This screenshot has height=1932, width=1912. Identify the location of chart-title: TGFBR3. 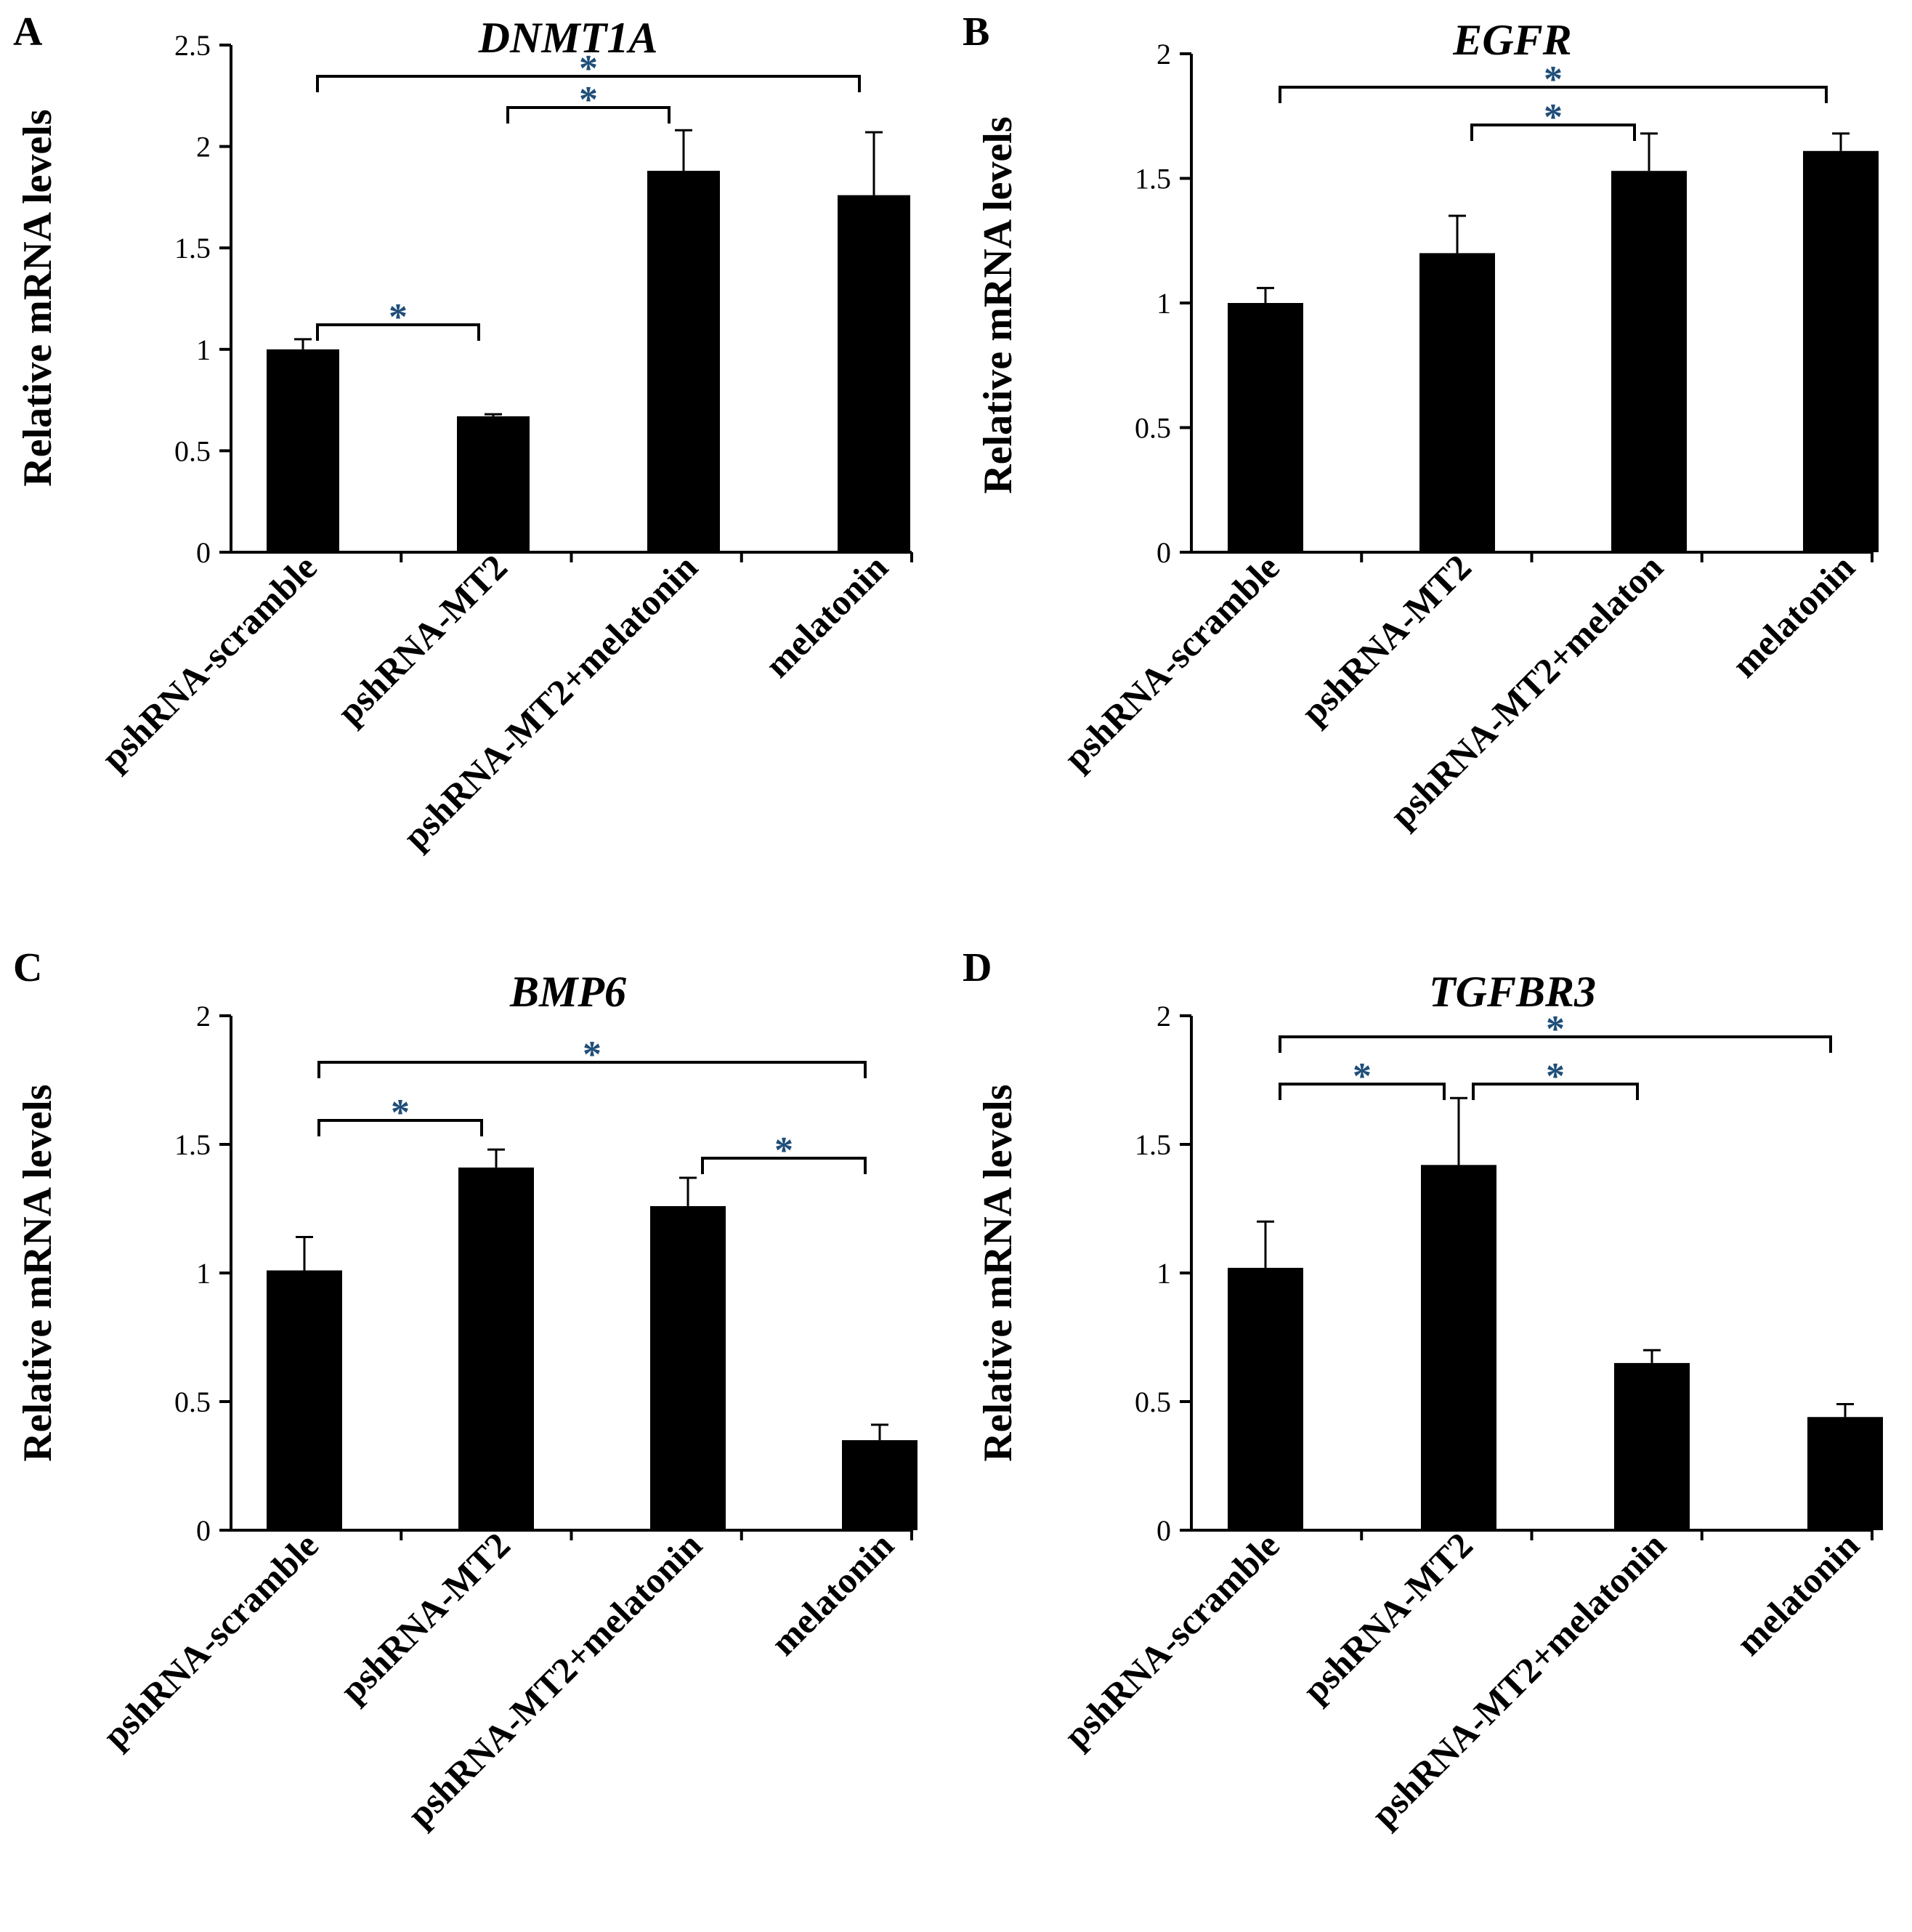
(1512, 992).